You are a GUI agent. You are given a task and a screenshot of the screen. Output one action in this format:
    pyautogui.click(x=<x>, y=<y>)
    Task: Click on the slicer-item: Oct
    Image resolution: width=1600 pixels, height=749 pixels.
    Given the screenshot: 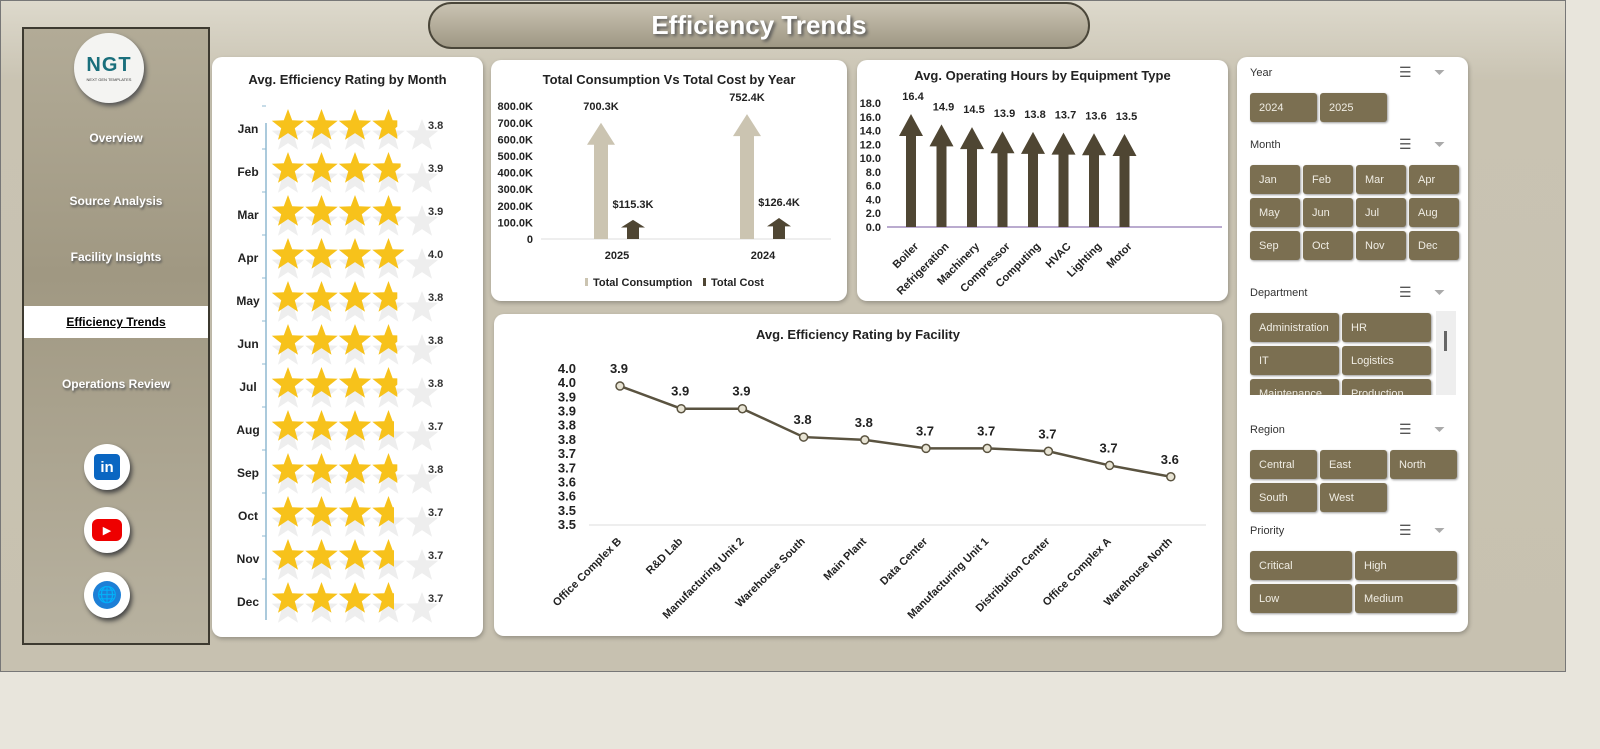 What is the action you would take?
    pyautogui.click(x=1328, y=245)
    